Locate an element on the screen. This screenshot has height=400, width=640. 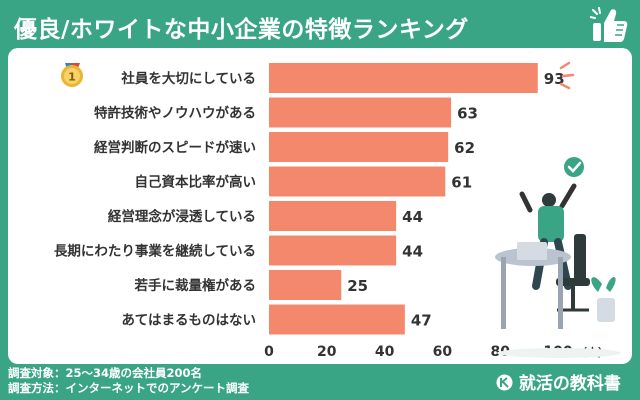
value-label: 25 is located at coordinates (357, 286).